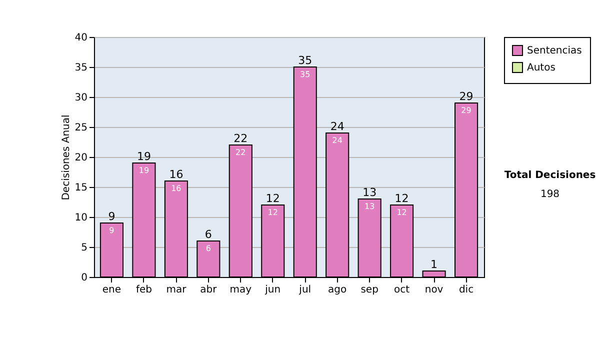 This screenshot has width=600, height=340. What do you see at coordinates (177, 290) in the screenshot?
I see `x-tick-label: mar` at bounding box center [177, 290].